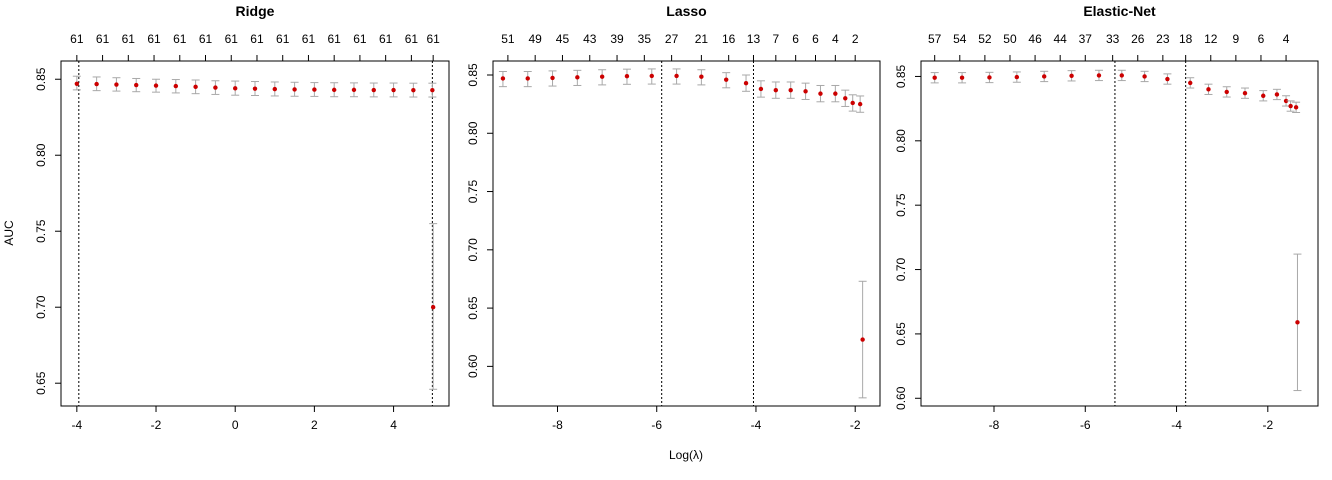 The height and width of the screenshot is (480, 1332). Describe the element at coordinates (835, 39) in the screenshot. I see `lasso-top-tick-label: 4` at that location.